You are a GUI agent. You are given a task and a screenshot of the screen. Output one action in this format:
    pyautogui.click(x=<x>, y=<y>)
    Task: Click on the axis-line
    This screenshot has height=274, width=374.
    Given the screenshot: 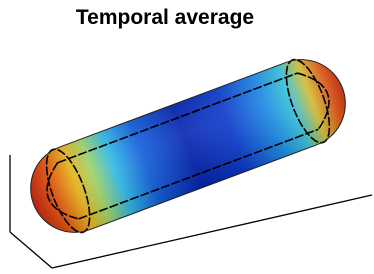 What is the action you would take?
    pyautogui.click(x=31, y=250)
    